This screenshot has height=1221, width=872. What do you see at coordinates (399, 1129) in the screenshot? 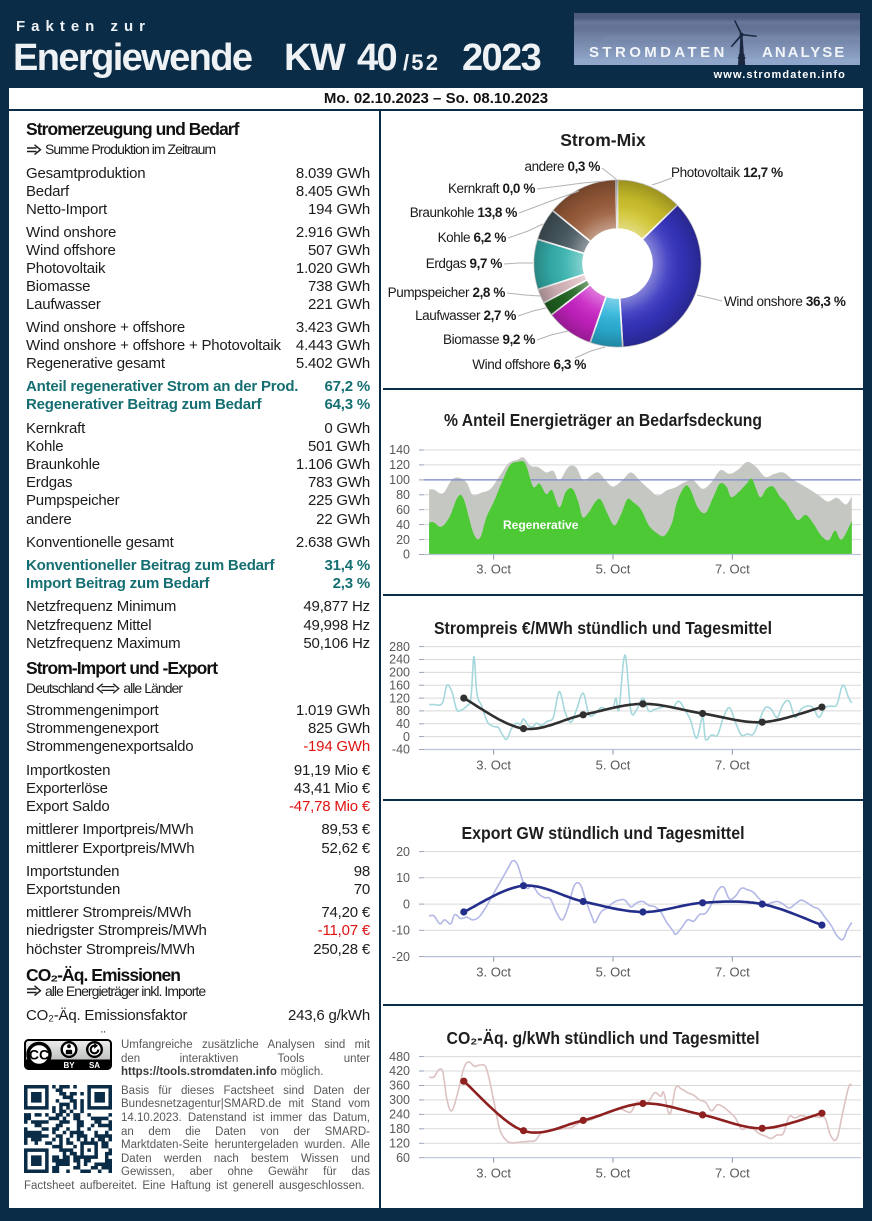
I see `svg-text: 180` at bounding box center [399, 1129].